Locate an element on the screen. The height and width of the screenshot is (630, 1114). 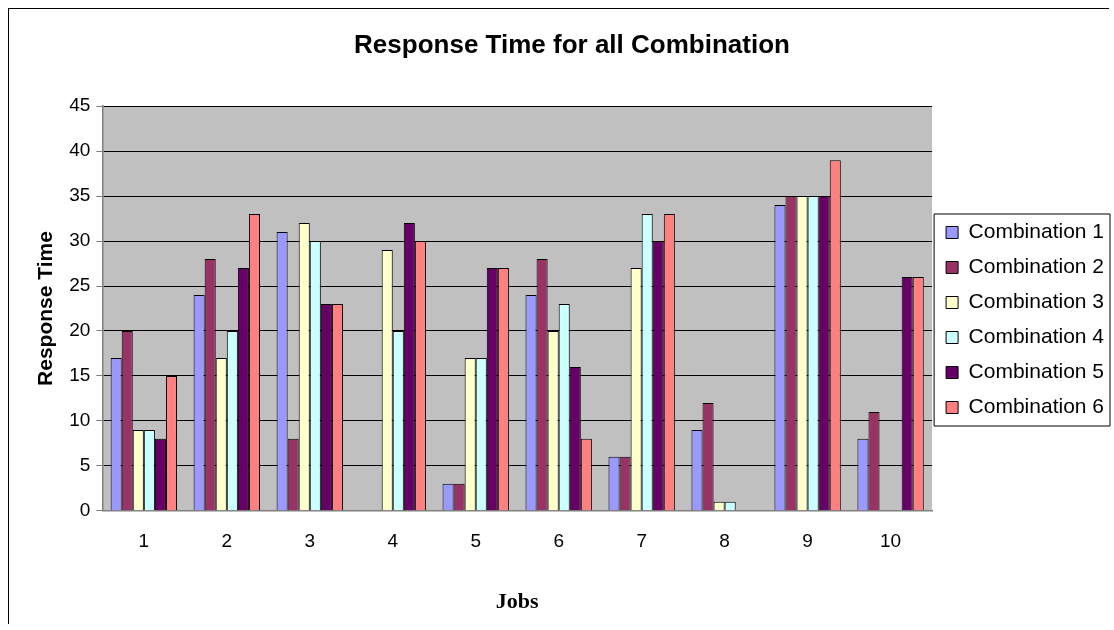
x-tick-label: 8 is located at coordinates (724, 541).